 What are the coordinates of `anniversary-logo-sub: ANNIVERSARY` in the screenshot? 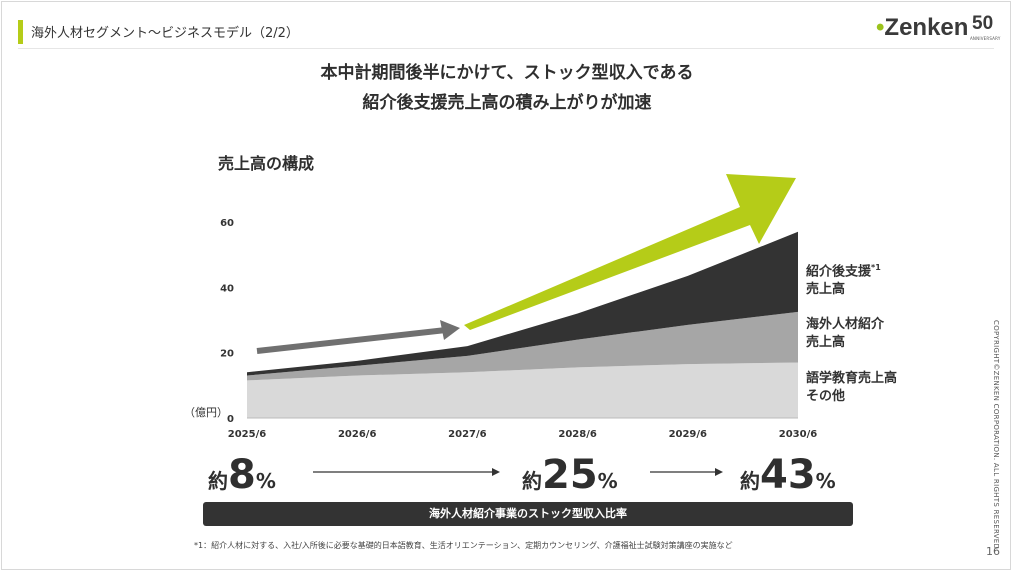 It's located at (985, 38).